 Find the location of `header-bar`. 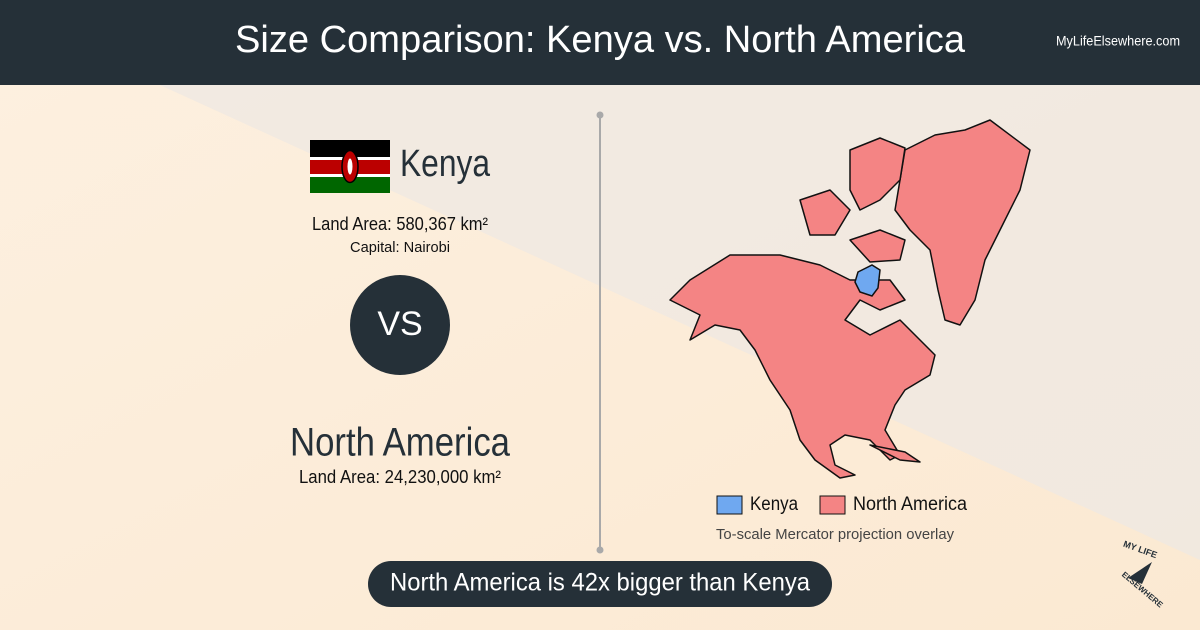

header-bar is located at coordinates (600, 42).